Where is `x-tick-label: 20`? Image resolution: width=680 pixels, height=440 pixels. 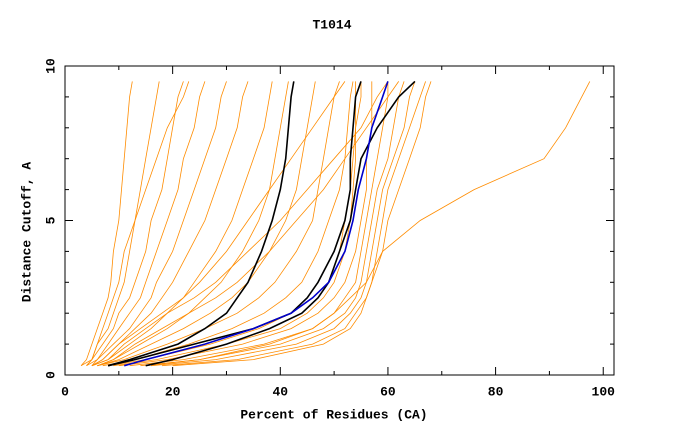 x-tick-label: 20 is located at coordinates (173, 391).